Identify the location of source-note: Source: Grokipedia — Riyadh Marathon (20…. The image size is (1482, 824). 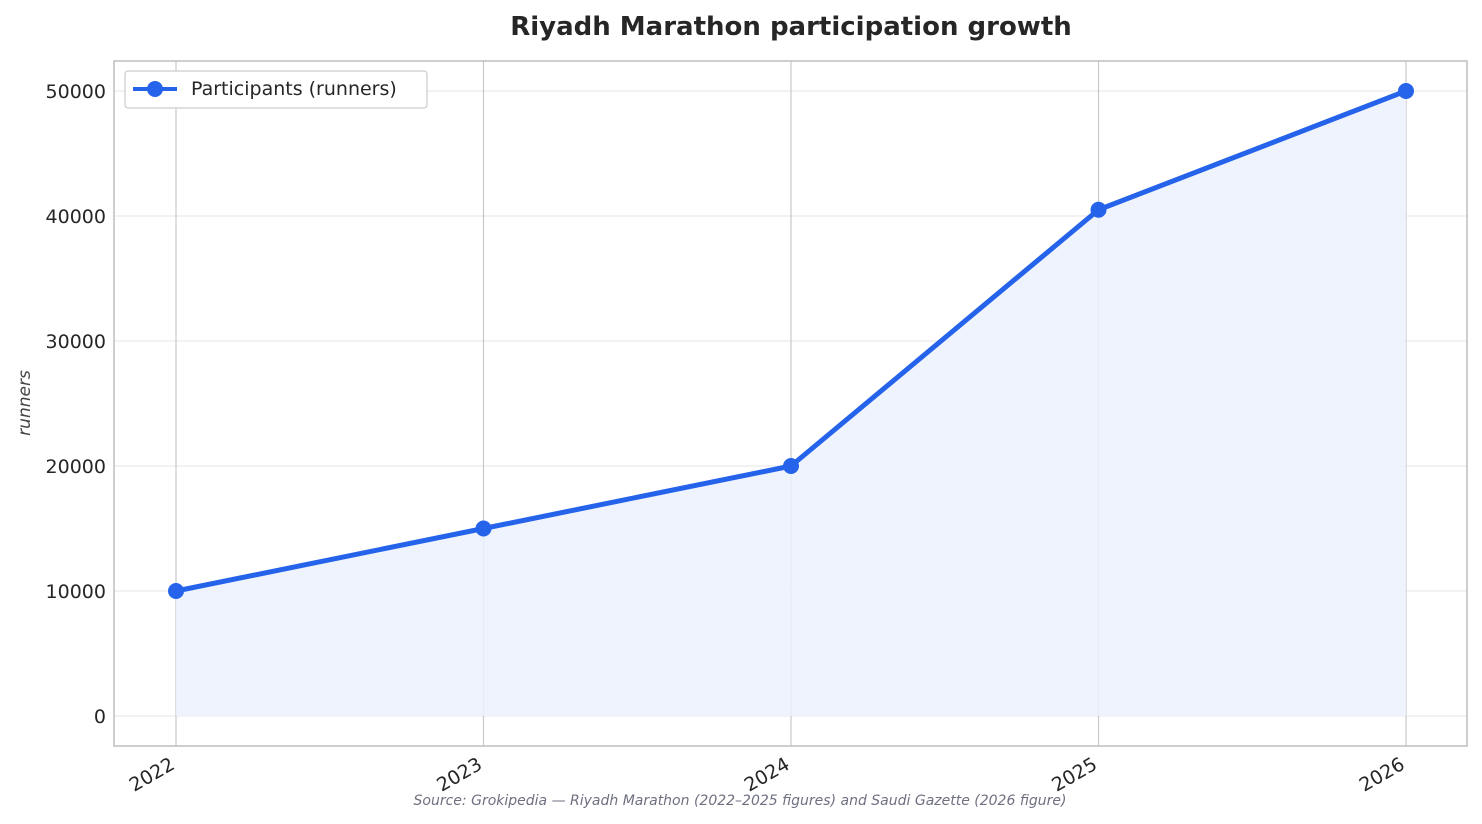
(740, 801).